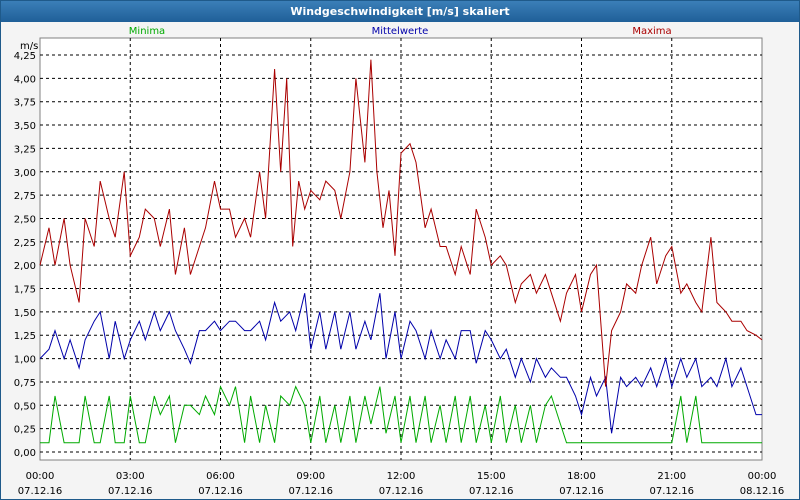  I want to click on y-tick-label: 2,00, so click(25, 266).